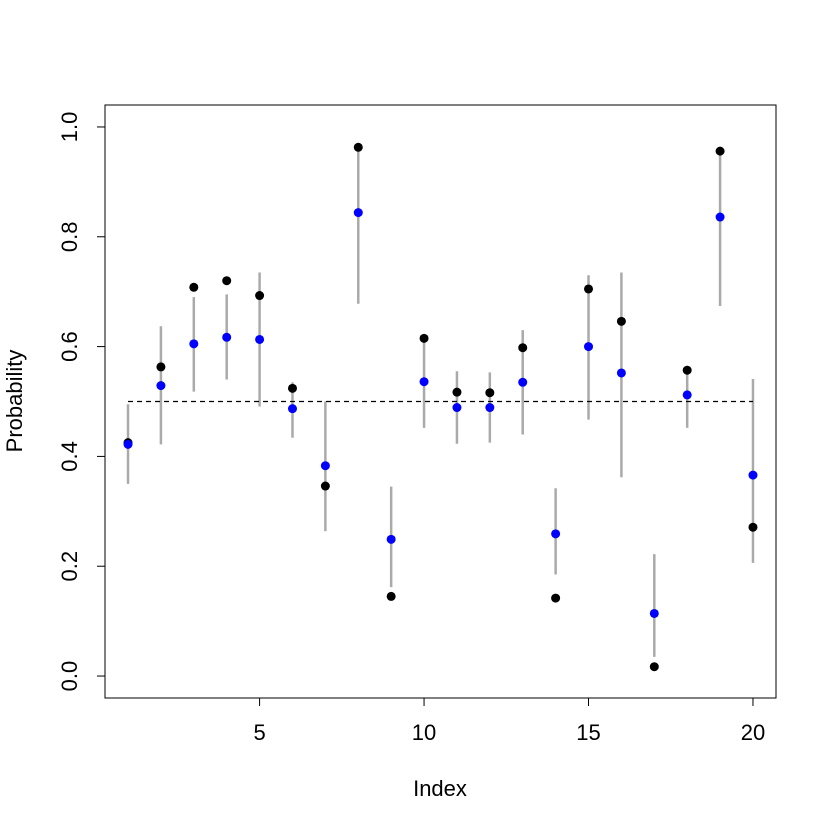 Image resolution: width=830 pixels, height=830 pixels. What do you see at coordinates (69, 127) in the screenshot?
I see `y-tick-label: 1.0` at bounding box center [69, 127].